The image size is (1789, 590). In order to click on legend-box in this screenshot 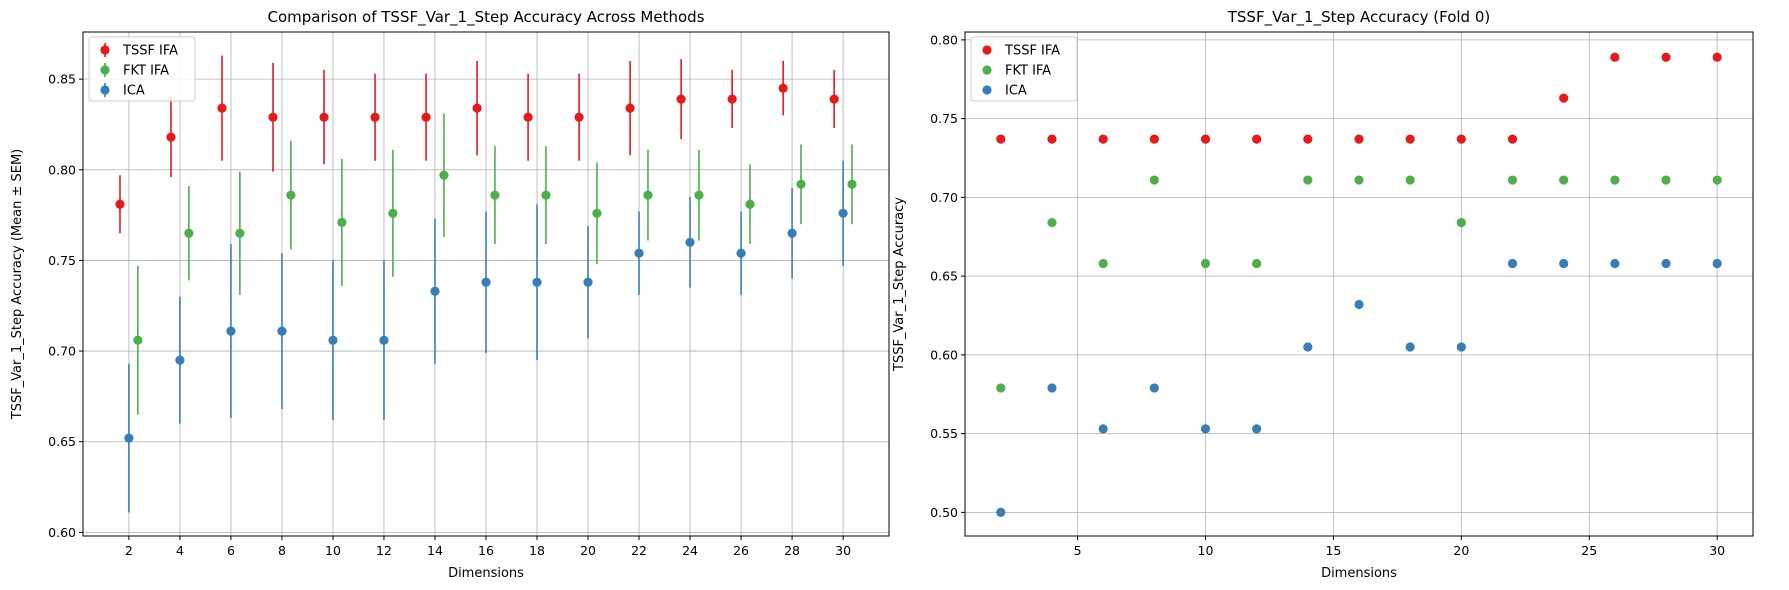, I will do `click(1024, 69)`.